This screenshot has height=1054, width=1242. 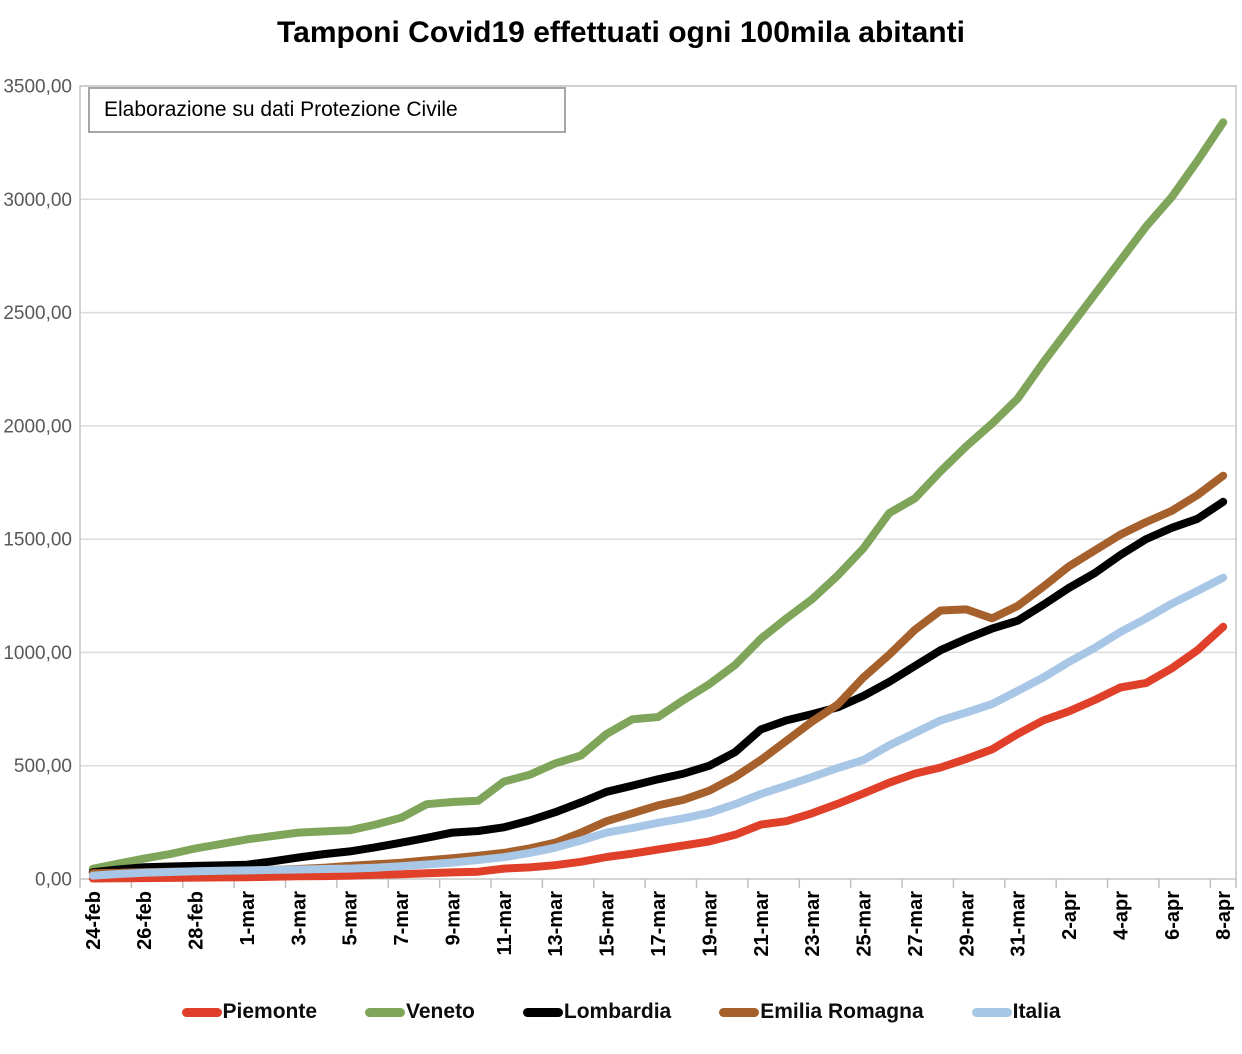 I want to click on x-axis-label: 3-mar, so click(x=299, y=918).